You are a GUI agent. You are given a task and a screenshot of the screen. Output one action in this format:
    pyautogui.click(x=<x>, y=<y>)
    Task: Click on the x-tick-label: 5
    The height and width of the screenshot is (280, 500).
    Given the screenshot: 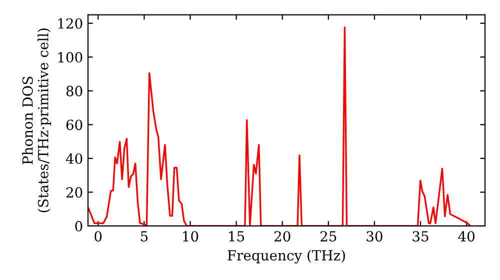 What is the action you would take?
    pyautogui.click(x=144, y=236)
    